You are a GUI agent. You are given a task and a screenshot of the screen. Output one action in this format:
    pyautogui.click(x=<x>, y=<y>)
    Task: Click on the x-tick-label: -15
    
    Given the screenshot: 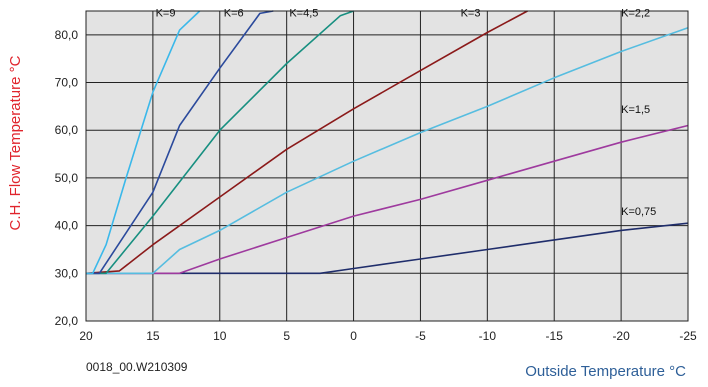 What is the action you would take?
    pyautogui.click(x=555, y=336)
    